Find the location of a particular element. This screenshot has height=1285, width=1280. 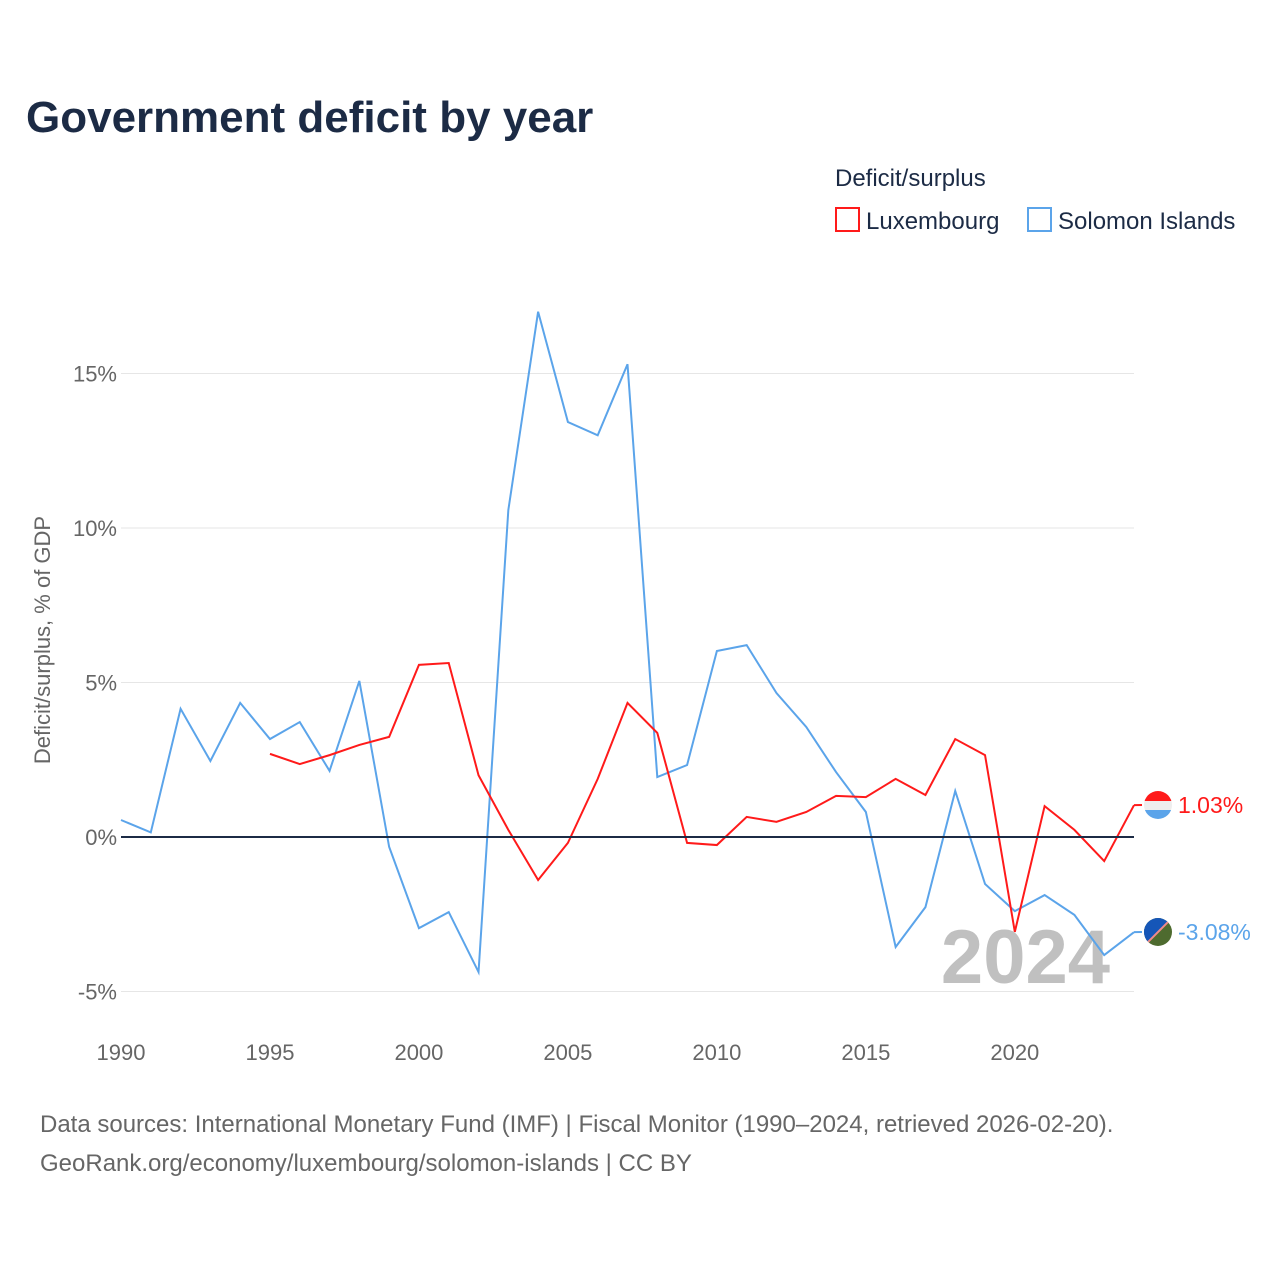

legend: Luxembourg Solomon Islands is located at coordinates (1035, 221).